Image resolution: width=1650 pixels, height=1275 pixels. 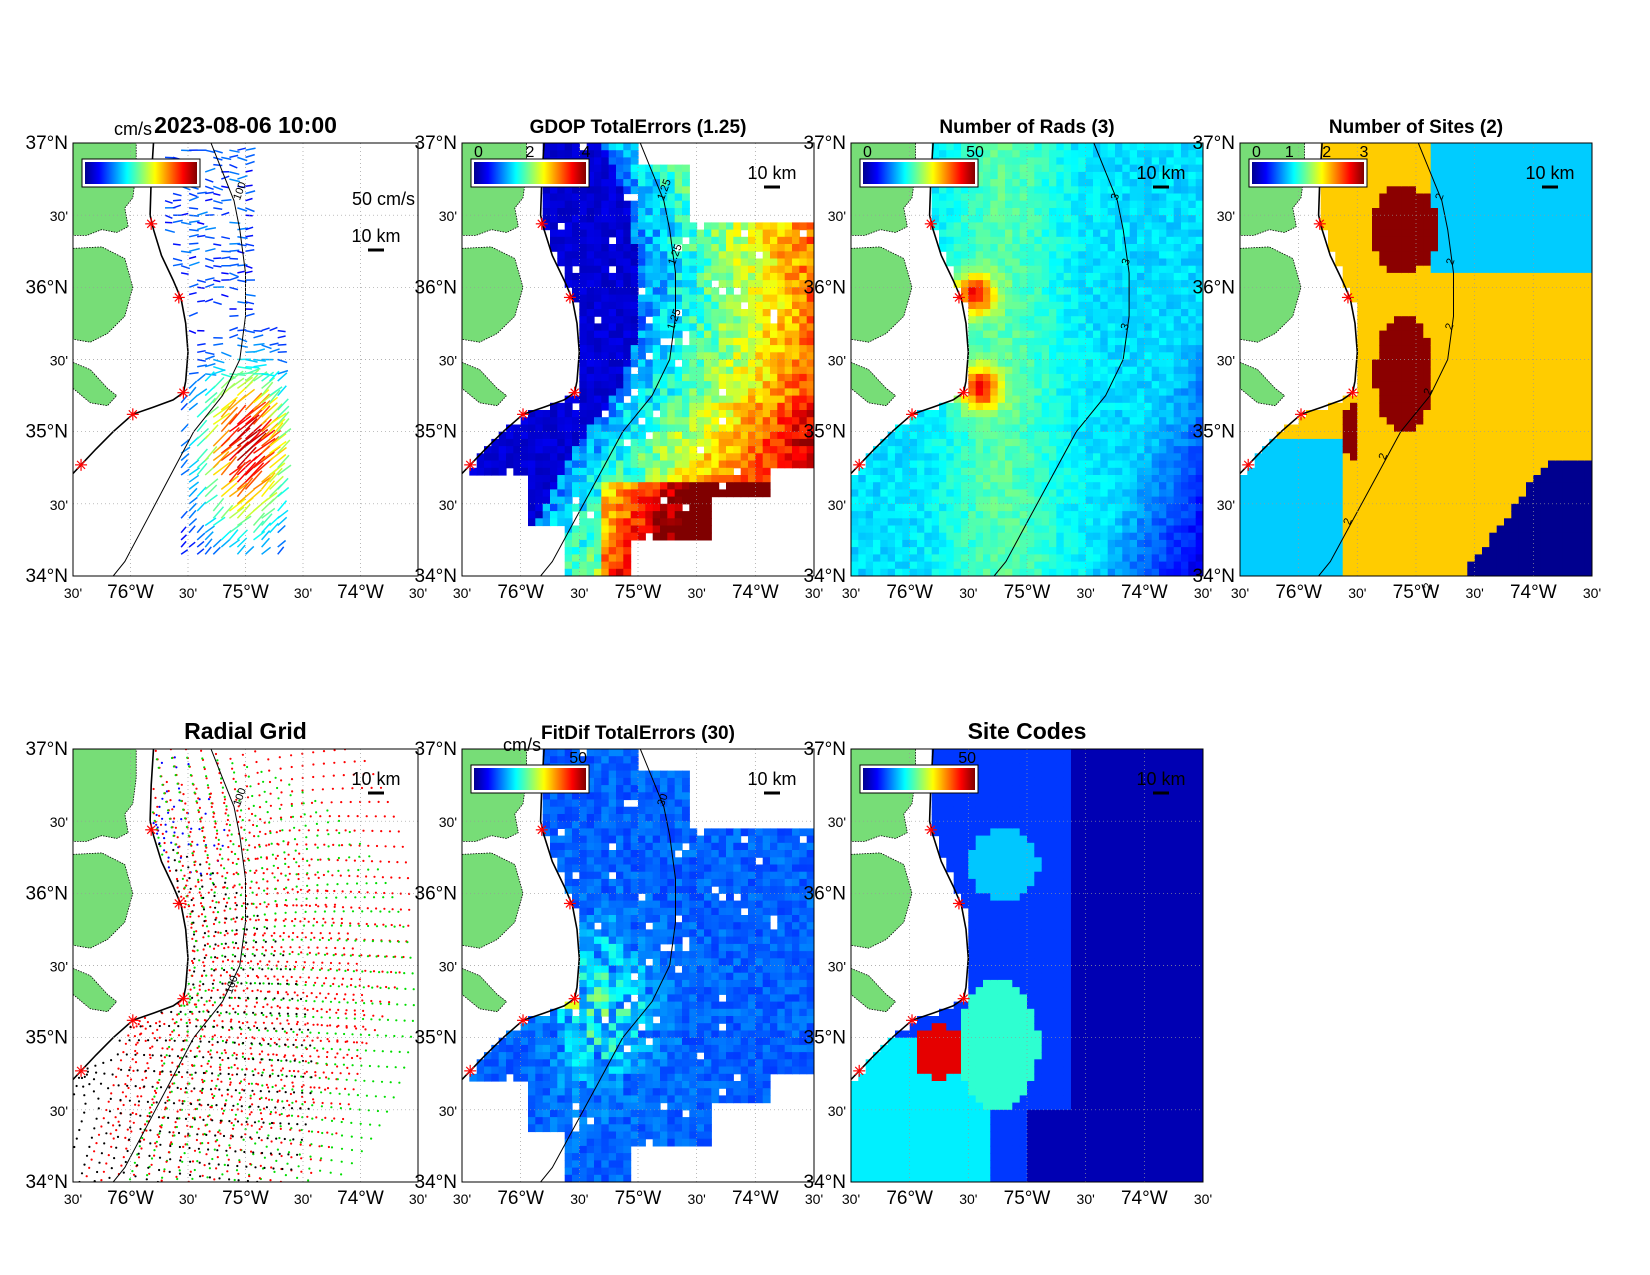 What do you see at coordinates (837, 216) in the screenshot?
I see `latitude-tick-label: 30'` at bounding box center [837, 216].